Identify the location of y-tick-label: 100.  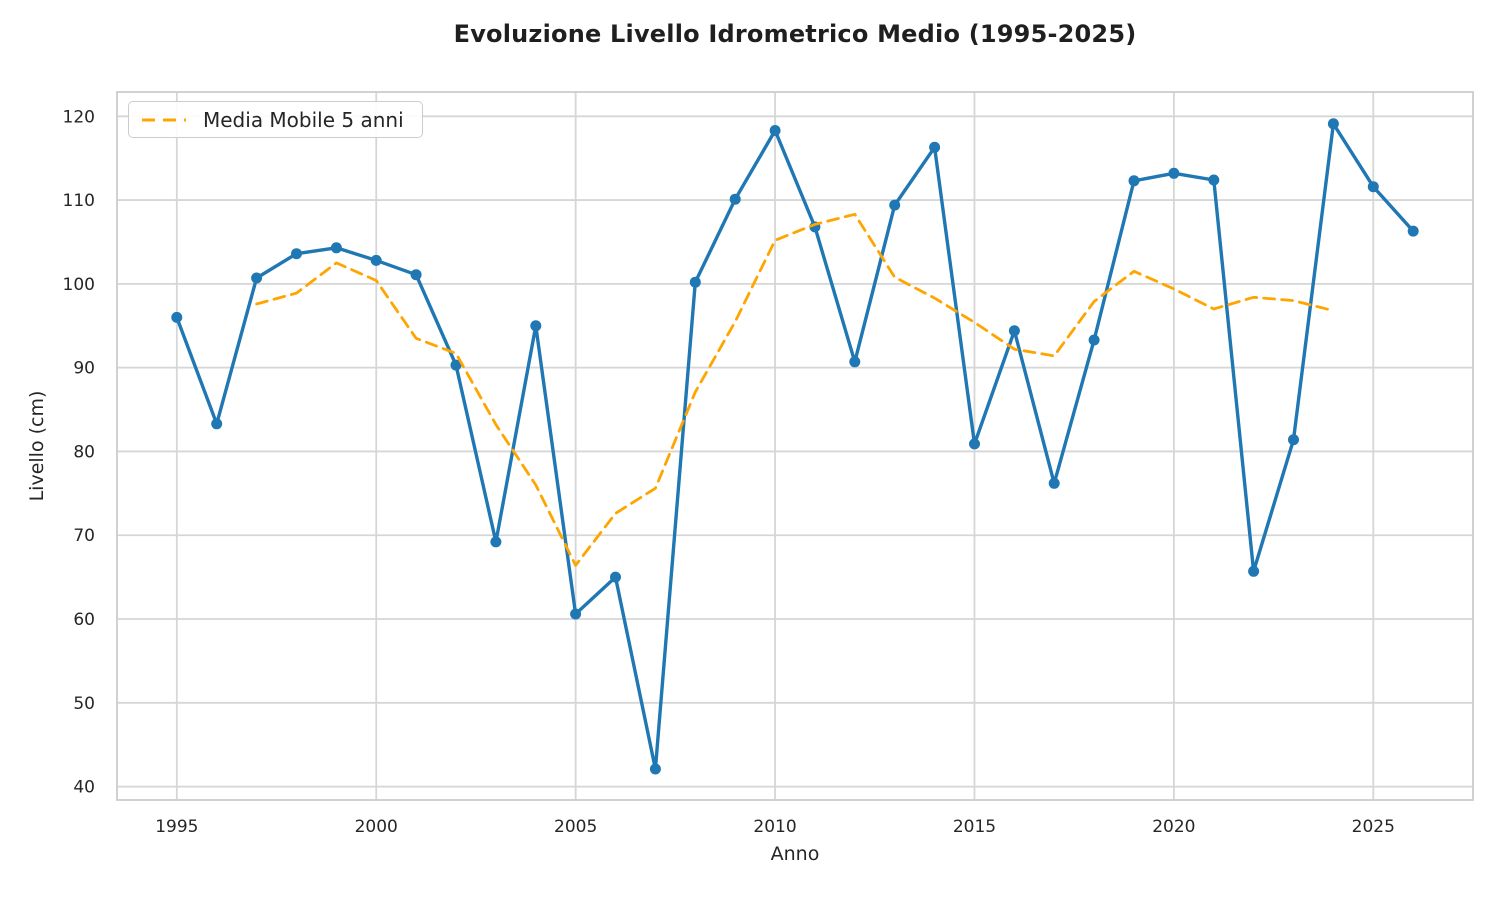
(79, 285).